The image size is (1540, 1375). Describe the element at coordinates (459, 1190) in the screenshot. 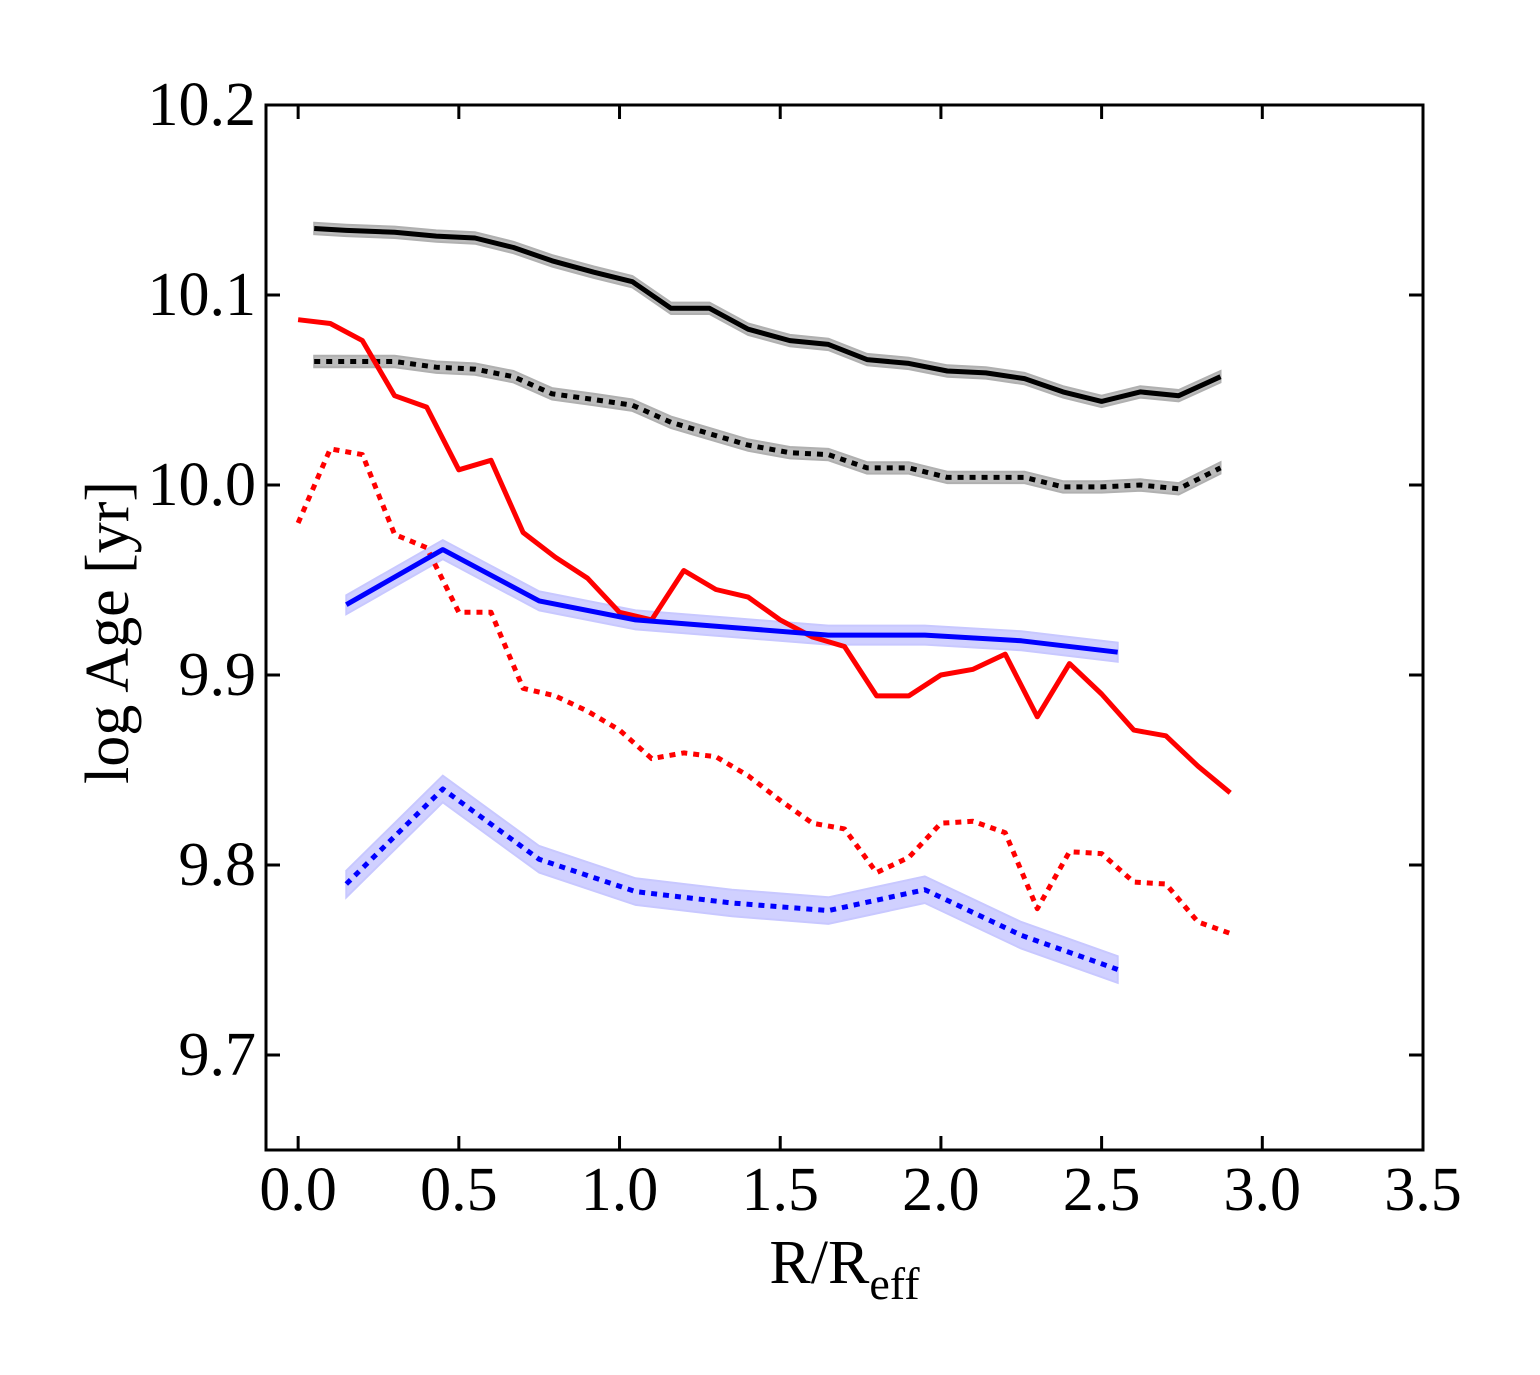

I see `x-tick-label: 0.5` at that location.